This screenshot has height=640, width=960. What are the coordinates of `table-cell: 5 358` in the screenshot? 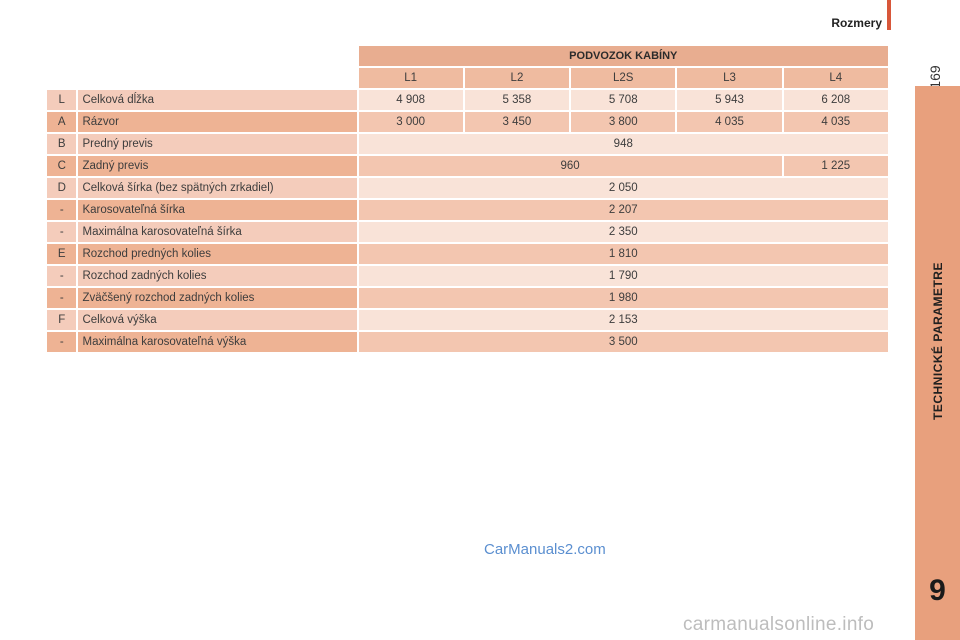 It's located at (517, 100).